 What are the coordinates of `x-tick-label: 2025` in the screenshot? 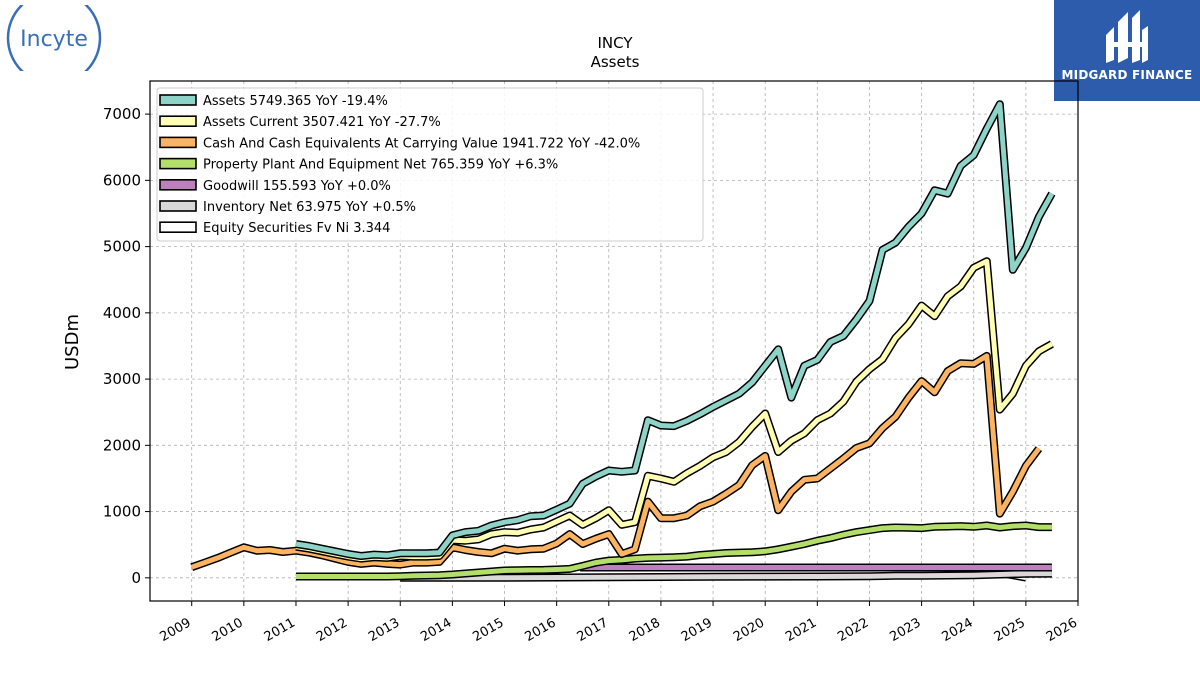 It's located at (1010, 630).